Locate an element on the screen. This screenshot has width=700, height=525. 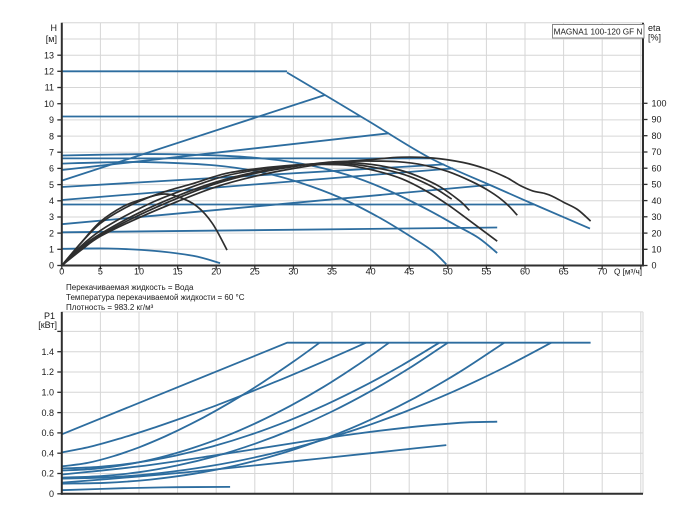
svg-text: P1 is located at coordinates (49, 316).